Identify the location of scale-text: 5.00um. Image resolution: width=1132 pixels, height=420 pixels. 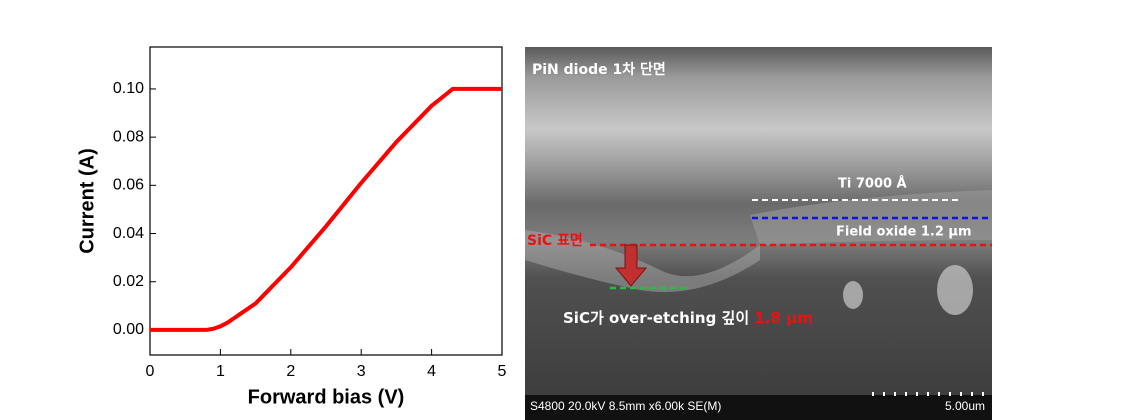
(965, 406).